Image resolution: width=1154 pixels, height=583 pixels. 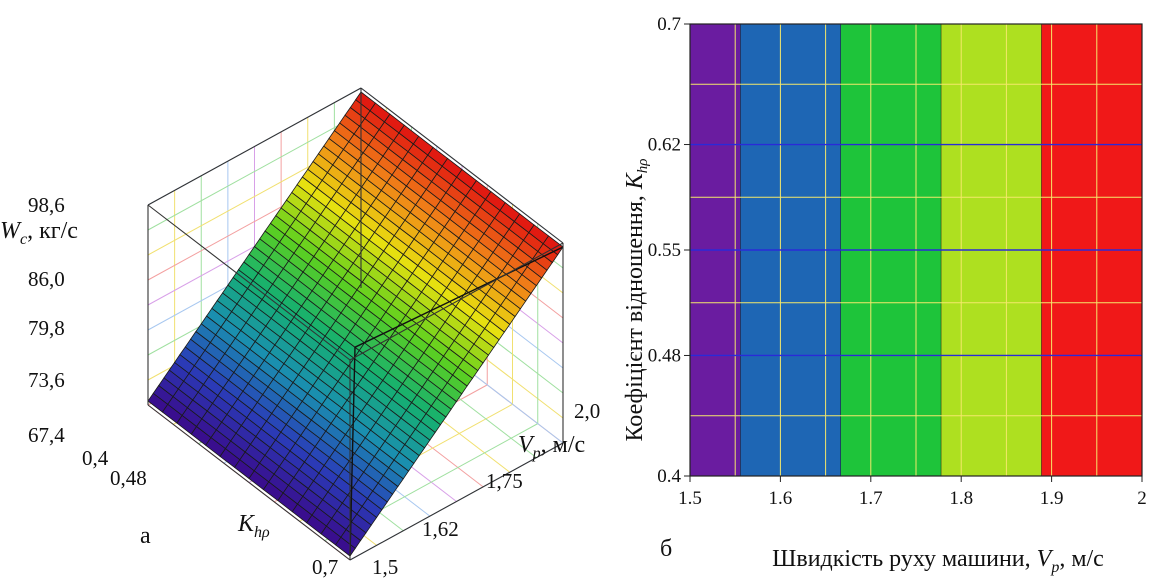 I want to click on z-tick-label: 67,4, so click(x=46, y=435).